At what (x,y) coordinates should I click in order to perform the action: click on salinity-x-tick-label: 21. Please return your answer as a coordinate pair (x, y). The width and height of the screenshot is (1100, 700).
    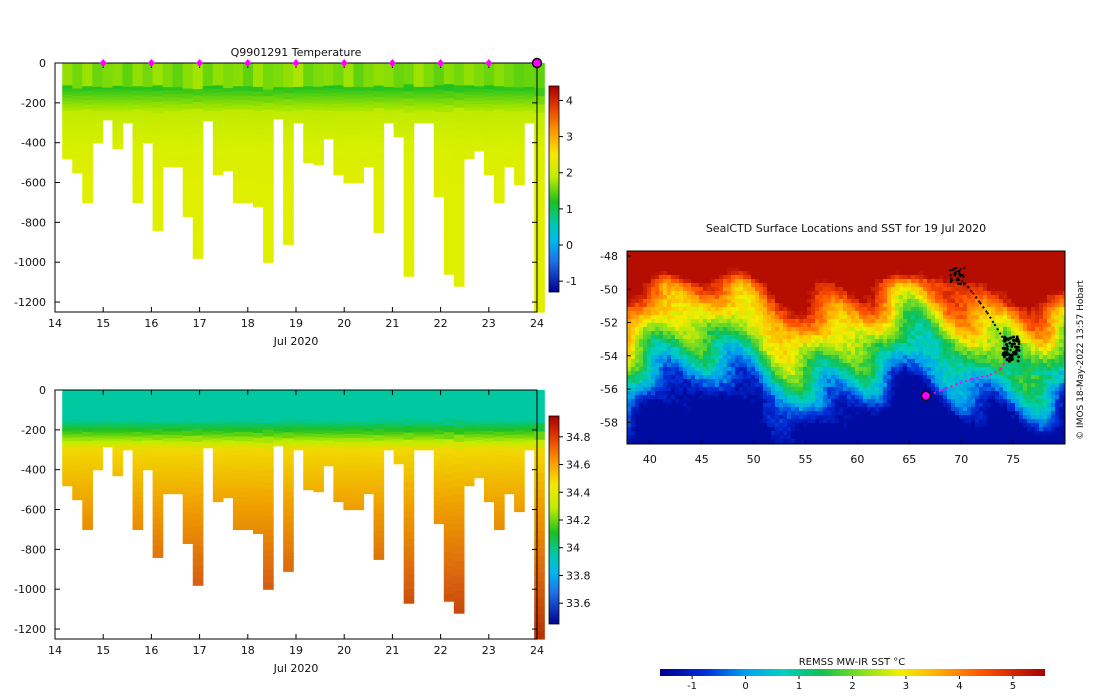
    Looking at the image, I should click on (392, 650).